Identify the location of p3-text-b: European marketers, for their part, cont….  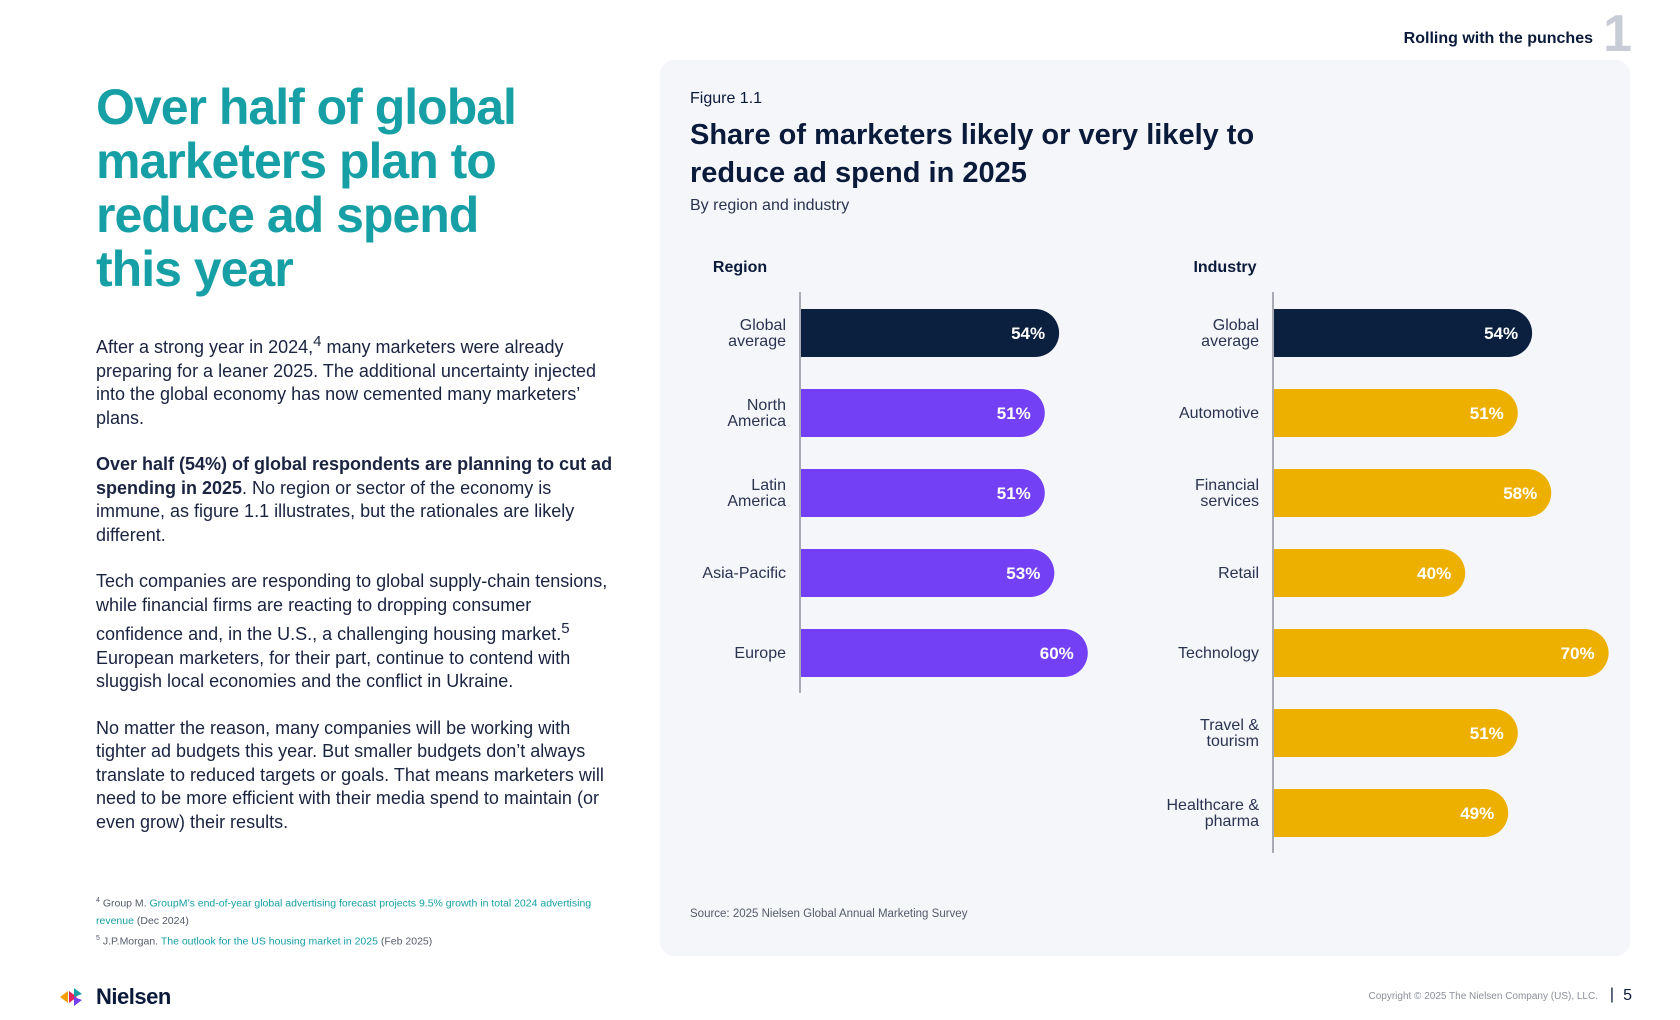
(333, 669).